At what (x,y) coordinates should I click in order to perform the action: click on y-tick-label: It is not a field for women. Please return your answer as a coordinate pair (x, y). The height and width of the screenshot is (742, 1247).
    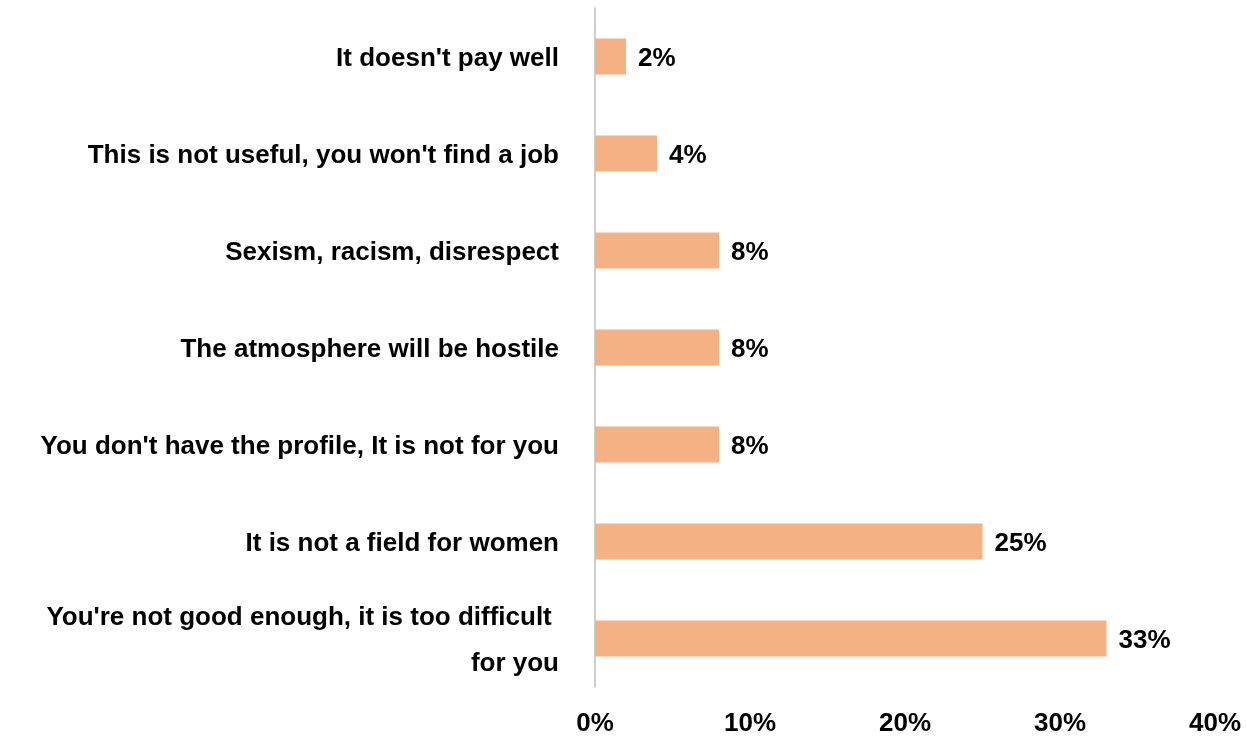
    Looking at the image, I should click on (402, 541).